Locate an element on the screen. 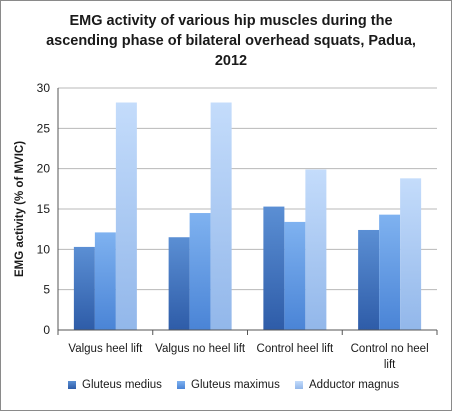 The width and height of the screenshot is (452, 412). chart-title-line: 2012 is located at coordinates (231, 61).